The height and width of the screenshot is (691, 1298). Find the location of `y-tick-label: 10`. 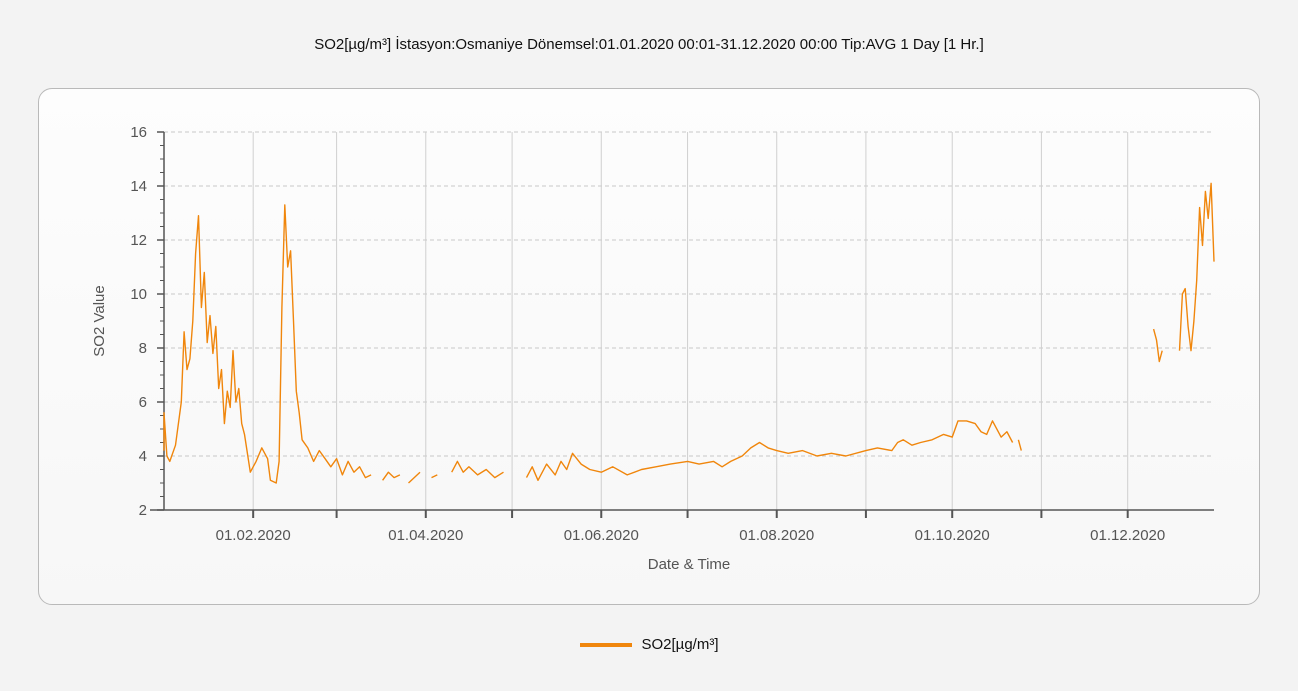

y-tick-label: 10 is located at coordinates (138, 294).